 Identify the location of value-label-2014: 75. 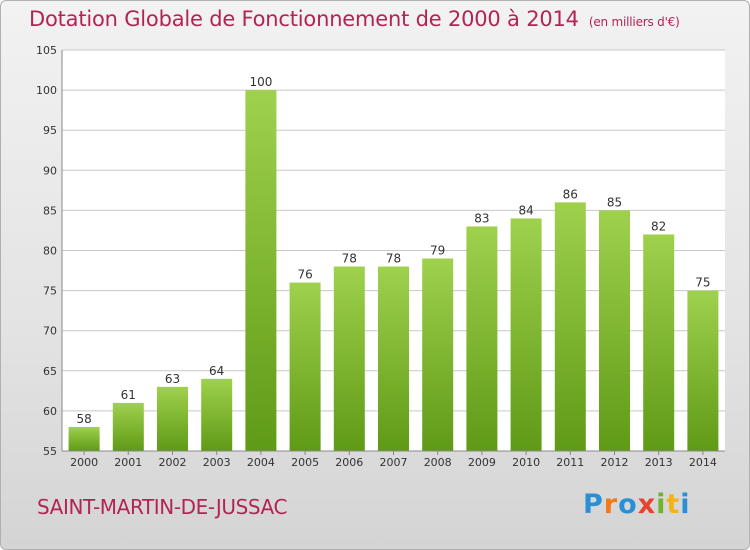
(702, 283).